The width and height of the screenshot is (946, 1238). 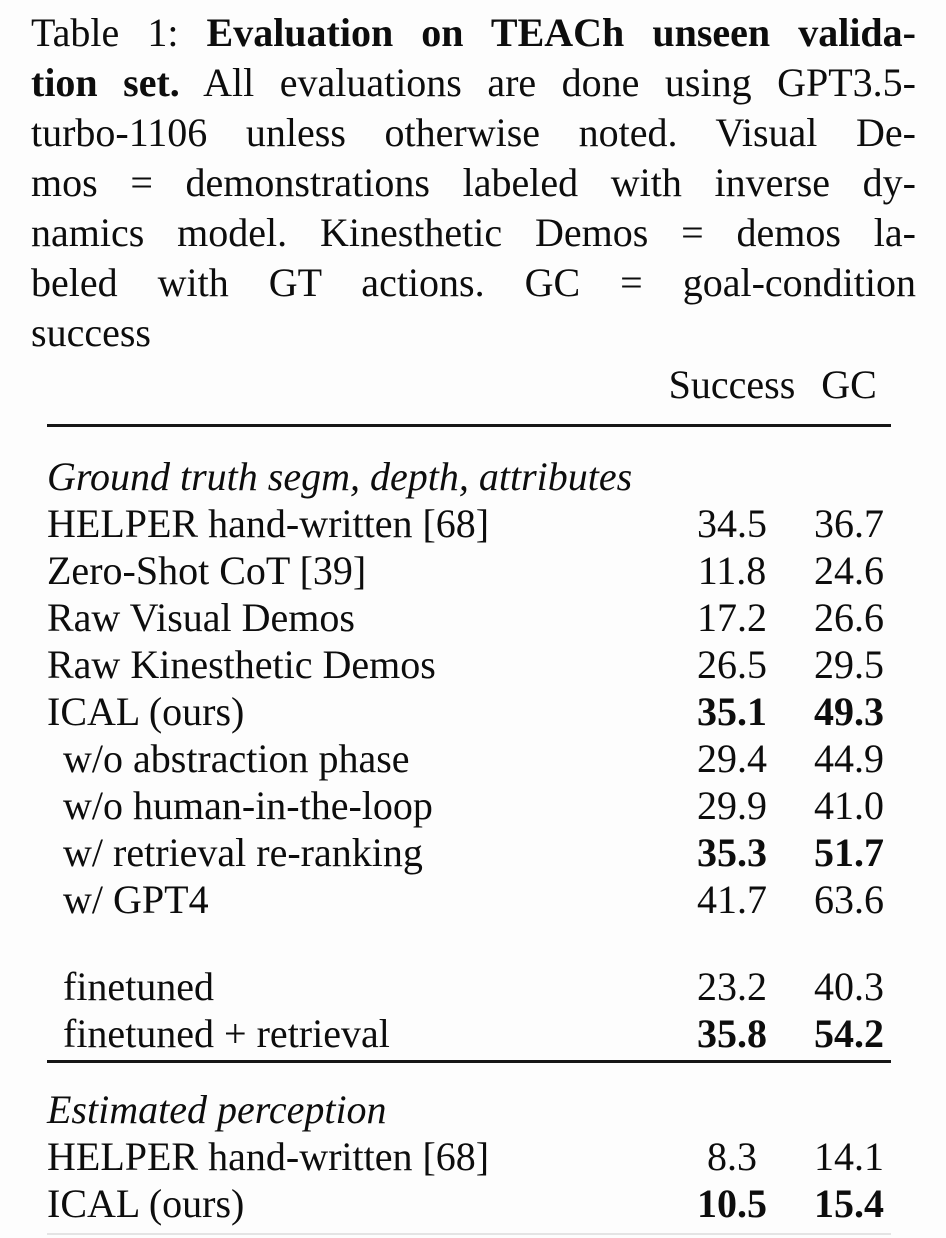 I want to click on caption-text-bold: Evaluation on TEACh unseen valida-, so click(x=561, y=32).